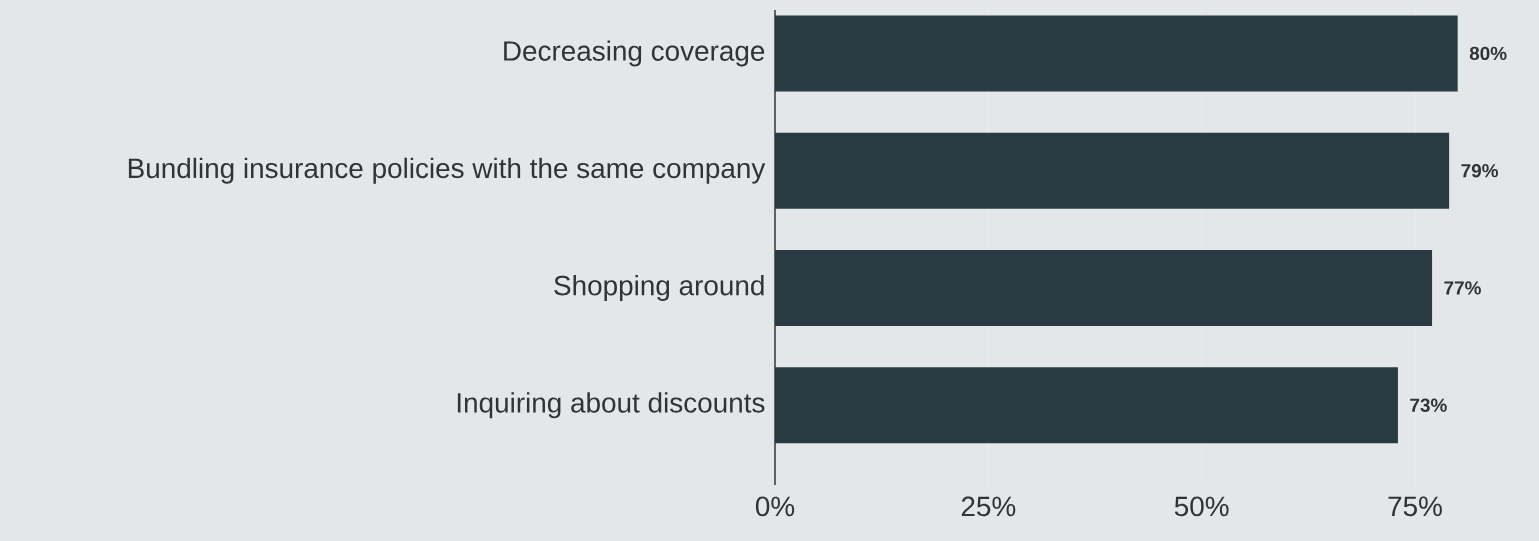 The width and height of the screenshot is (1539, 541). Describe the element at coordinates (447, 170) in the screenshot. I see `y-tick-label: Bundling insurance policies with the same company` at that location.